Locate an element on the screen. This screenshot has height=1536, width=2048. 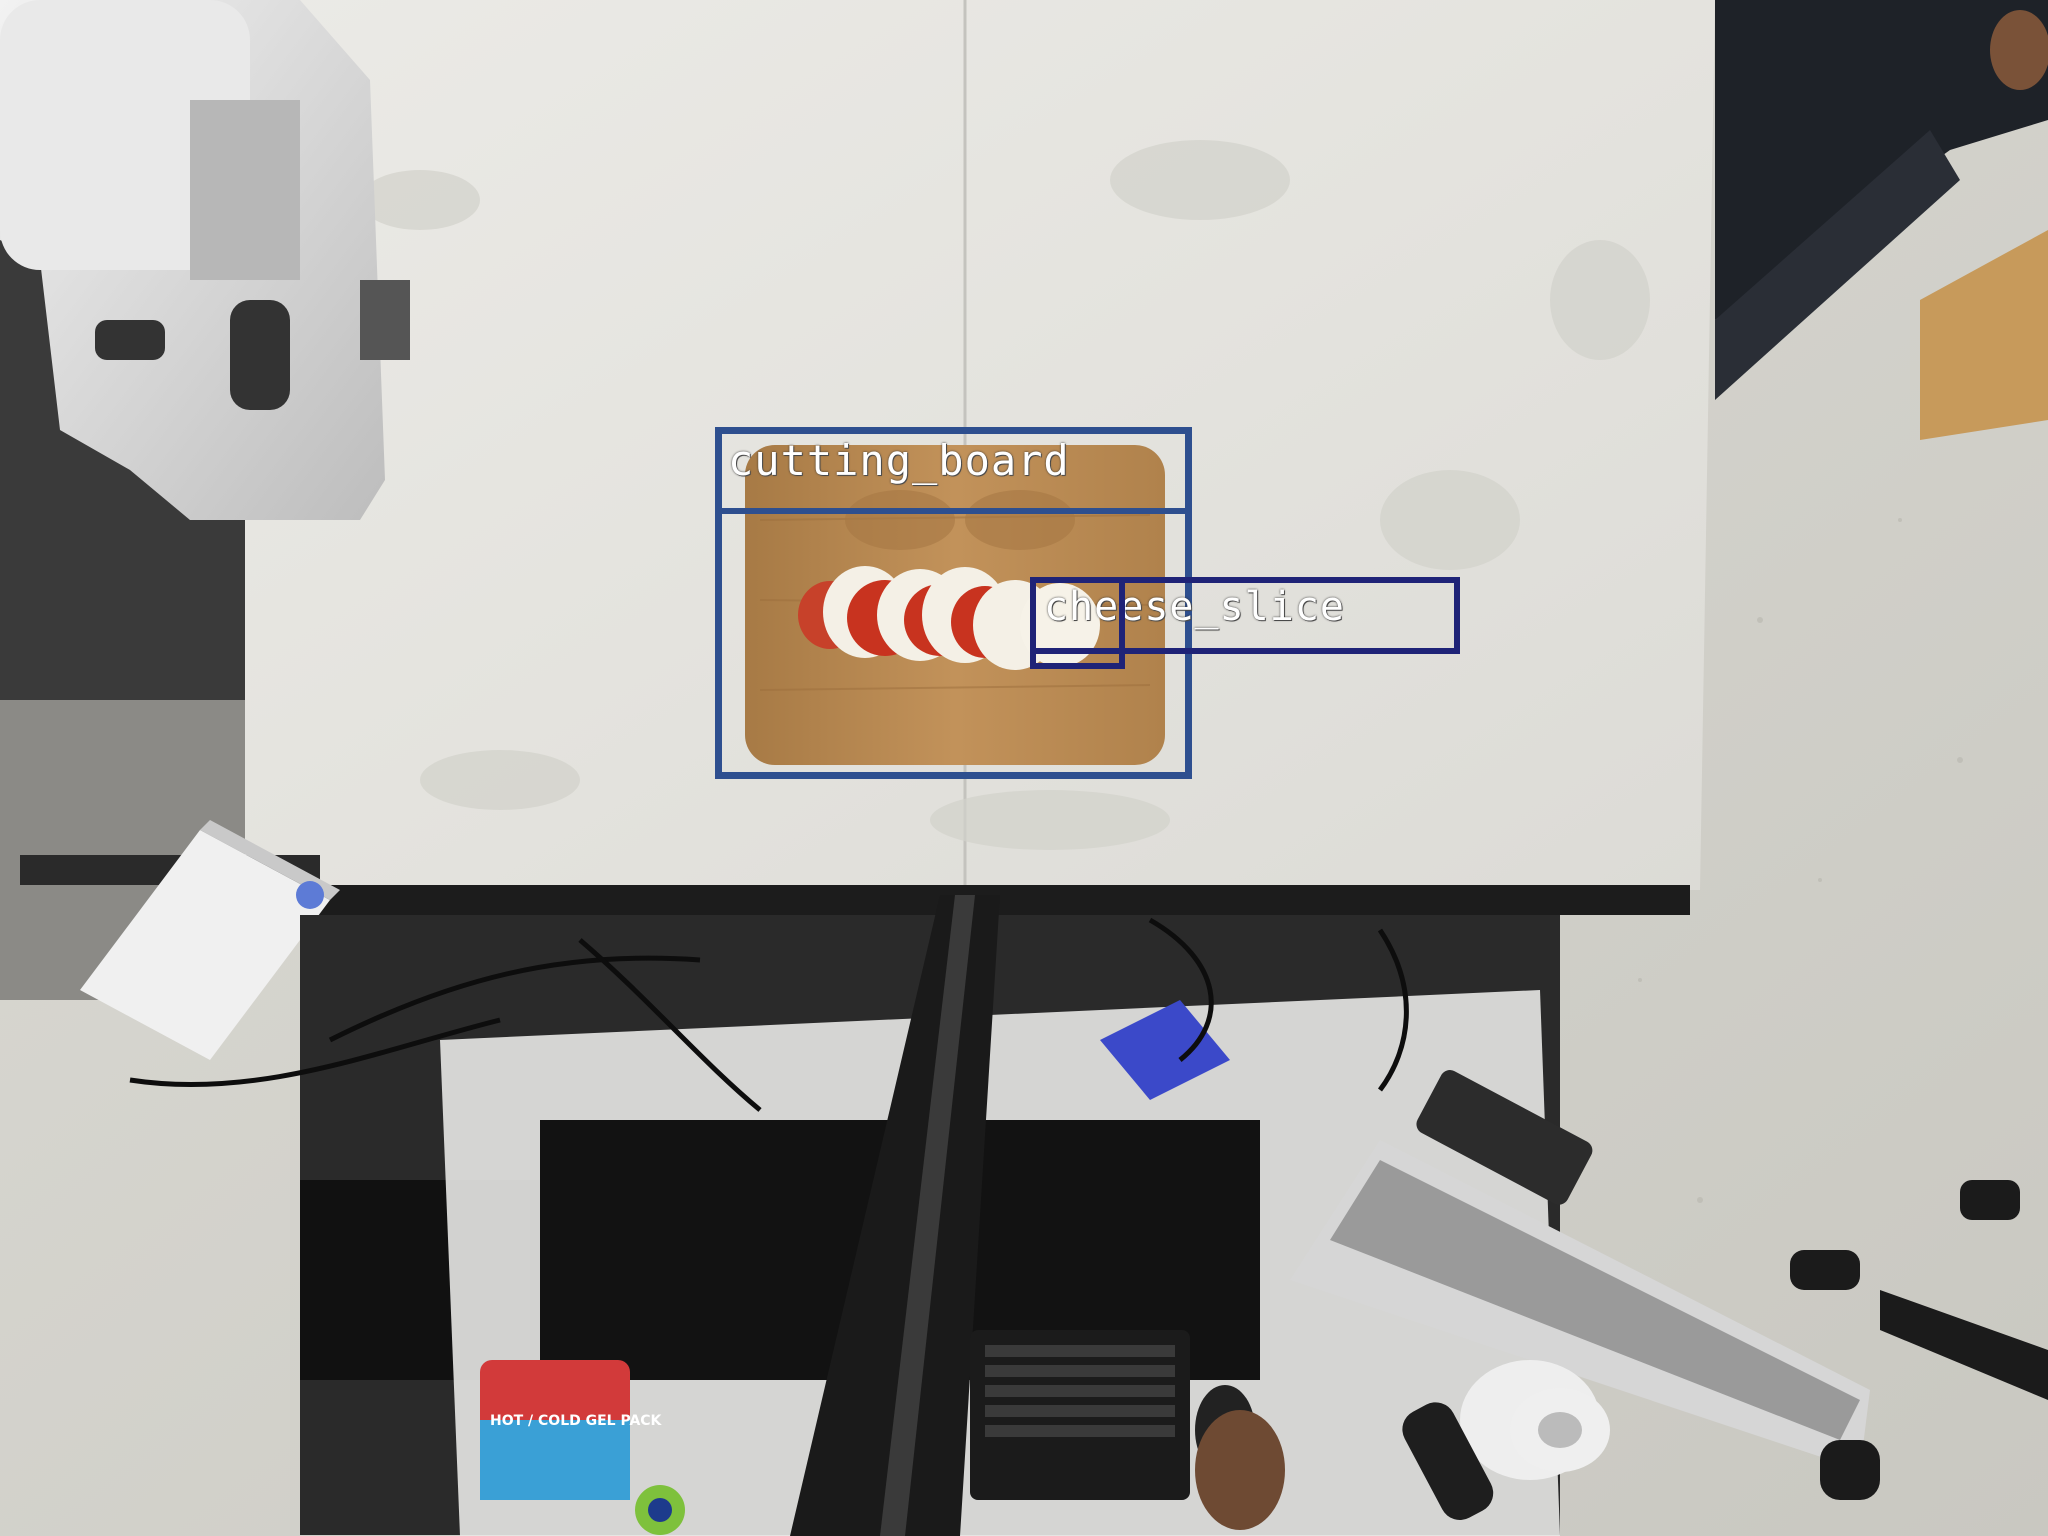
speaker-device is located at coordinates (210, 940).